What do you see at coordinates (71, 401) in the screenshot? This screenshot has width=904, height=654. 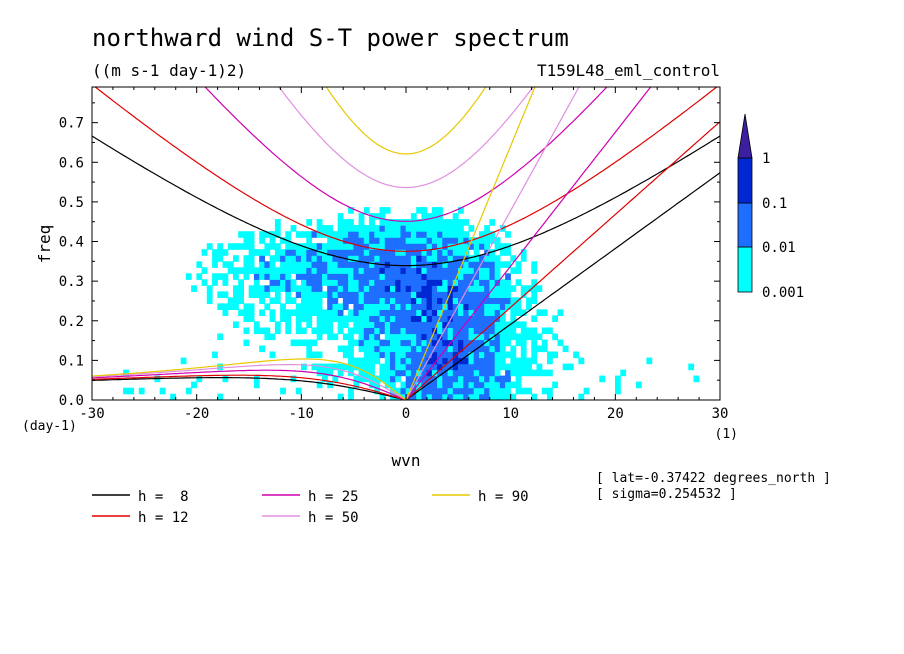 I see `y-tick-label: 0.0` at bounding box center [71, 401].